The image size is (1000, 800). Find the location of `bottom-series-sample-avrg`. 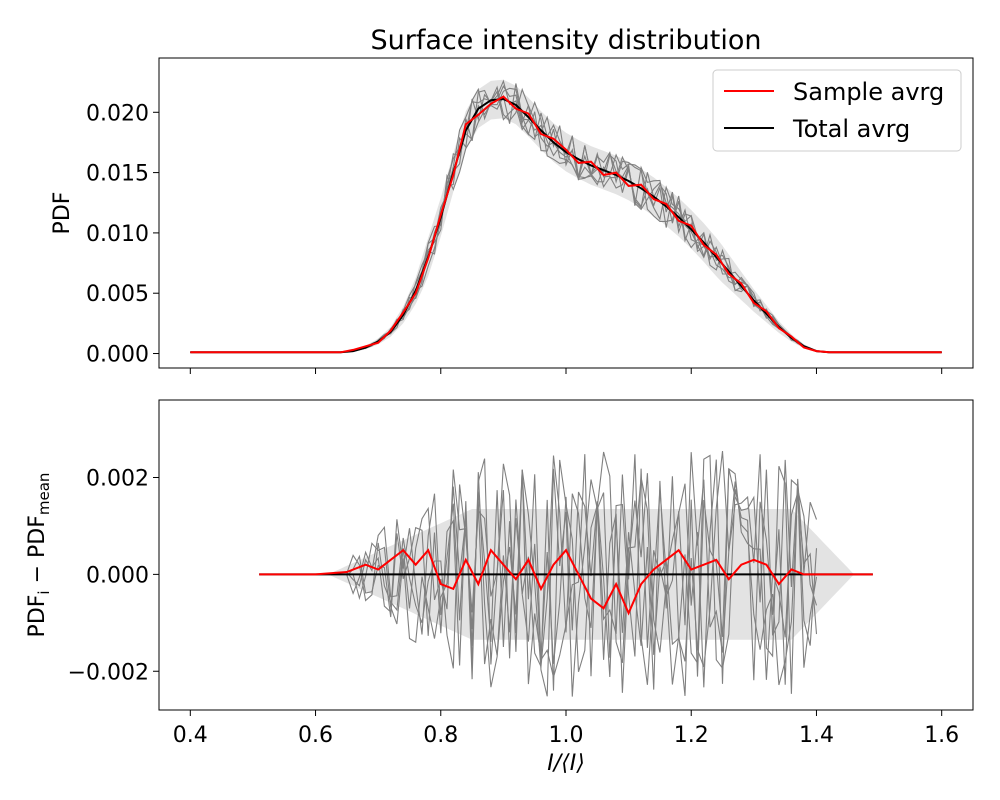

bottom-series-sample-avrg is located at coordinates (566, 582).